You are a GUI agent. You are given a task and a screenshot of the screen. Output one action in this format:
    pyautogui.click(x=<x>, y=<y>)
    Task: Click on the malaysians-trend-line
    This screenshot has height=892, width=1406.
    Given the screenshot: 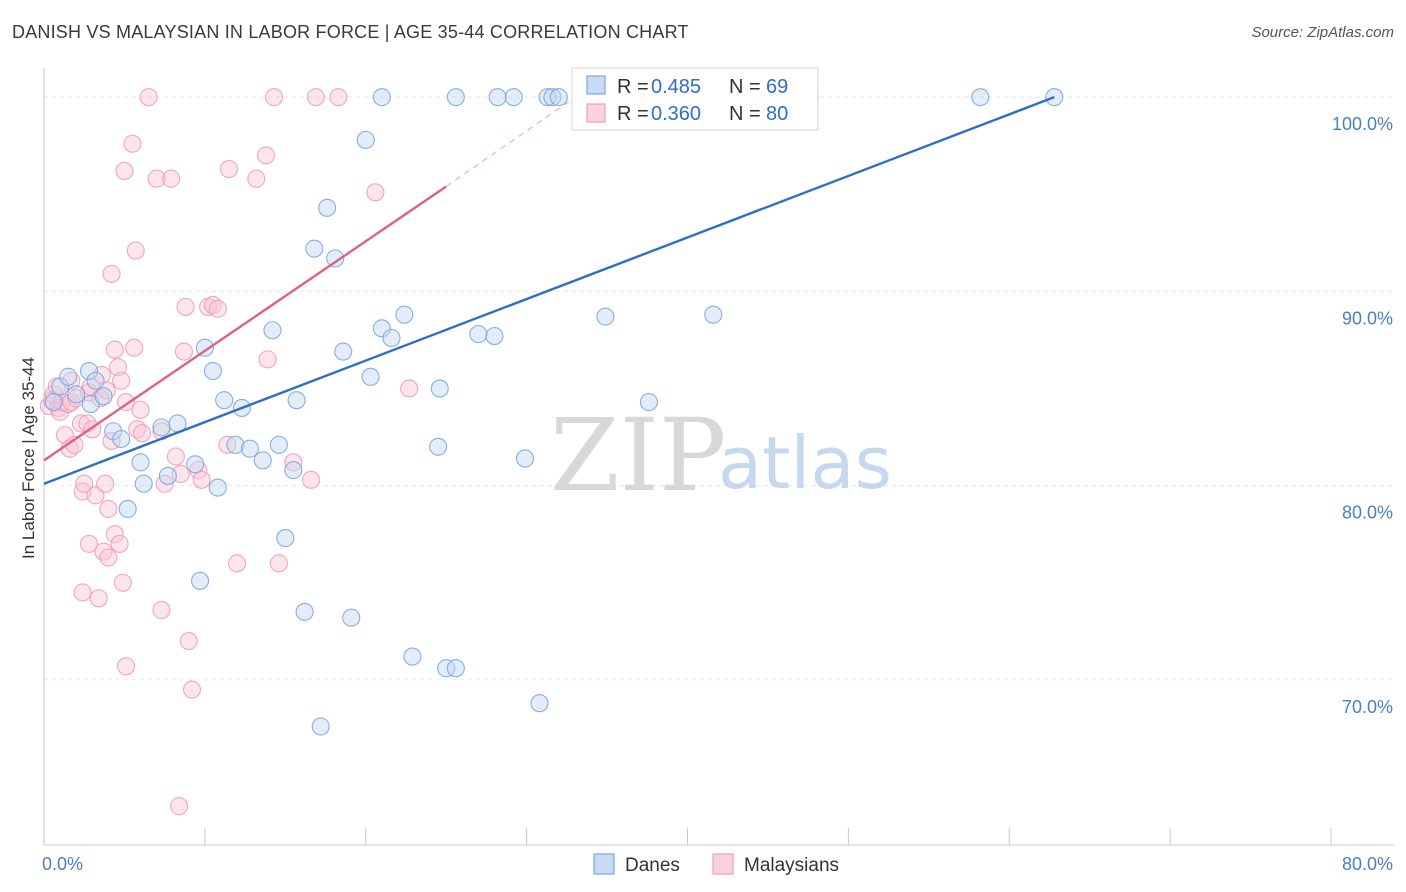 What is the action you would take?
    pyautogui.click(x=245, y=323)
    